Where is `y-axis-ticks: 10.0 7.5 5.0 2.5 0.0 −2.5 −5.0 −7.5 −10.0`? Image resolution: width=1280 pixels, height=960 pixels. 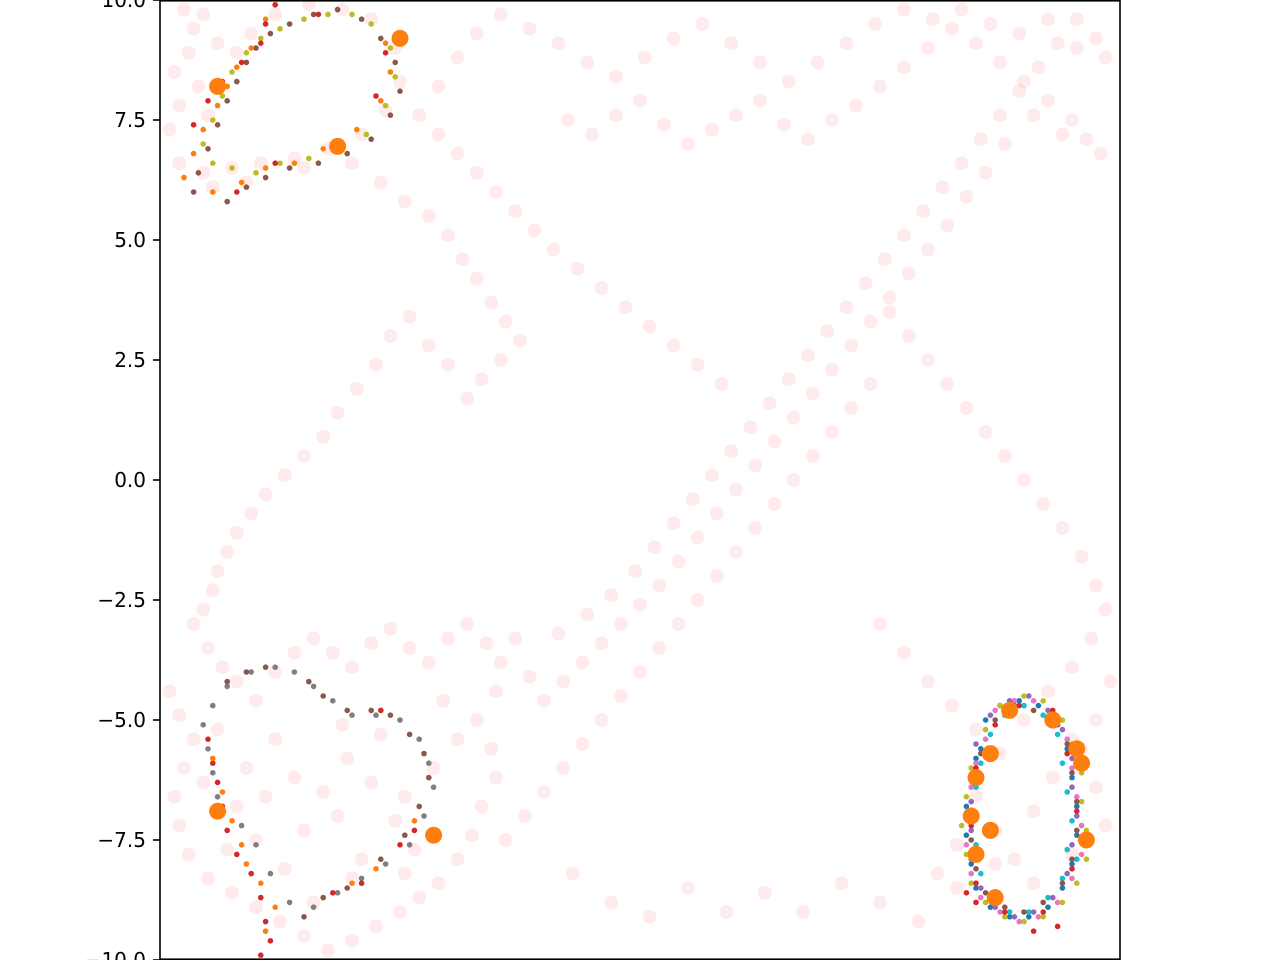 y-axis-ticks: 10.0 7.5 5.0 2.5 0.0 −2.5 −5.0 −7.5 −10.0 is located at coordinates (122, 480).